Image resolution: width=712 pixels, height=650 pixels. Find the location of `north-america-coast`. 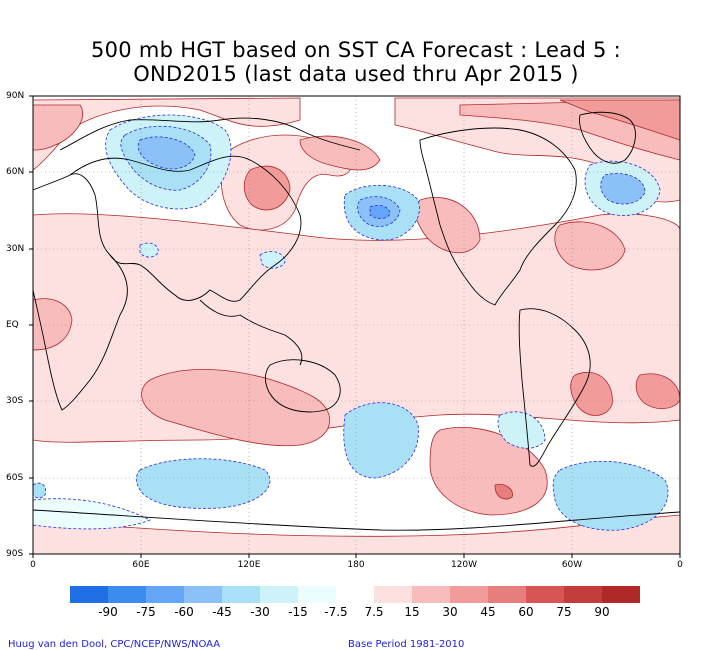

north-america-coast is located at coordinates (498, 216).